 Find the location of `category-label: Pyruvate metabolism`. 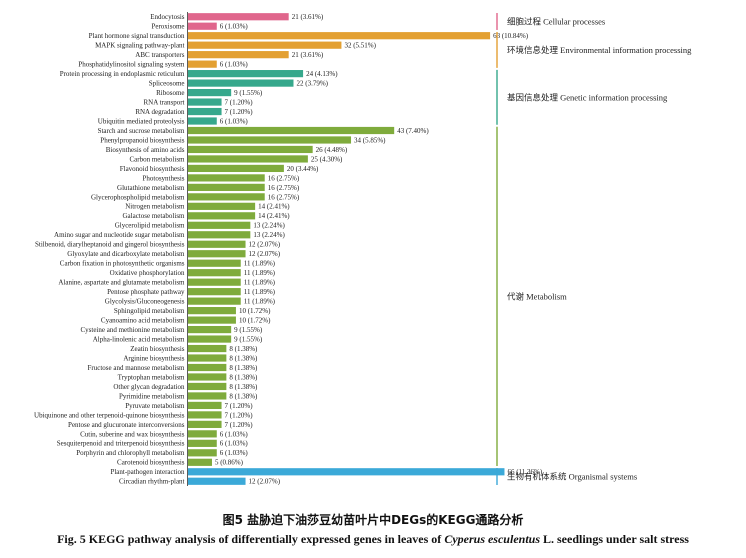

category-label: Pyruvate metabolism is located at coordinates (155, 406).